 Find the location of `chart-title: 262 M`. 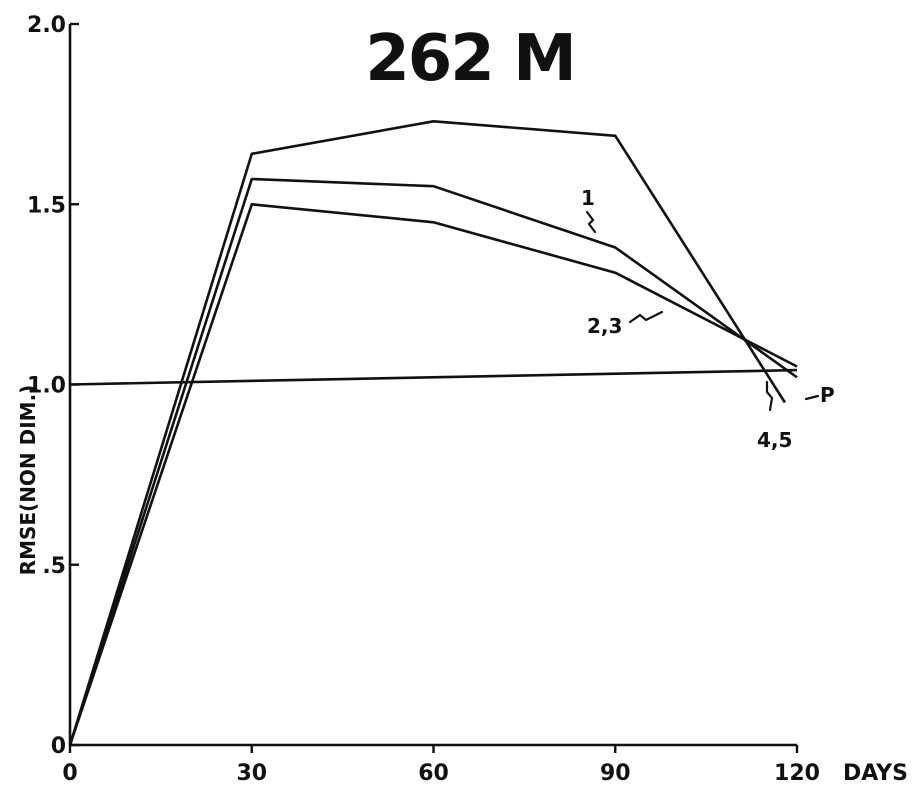

chart-title: 262 M is located at coordinates (470, 59).